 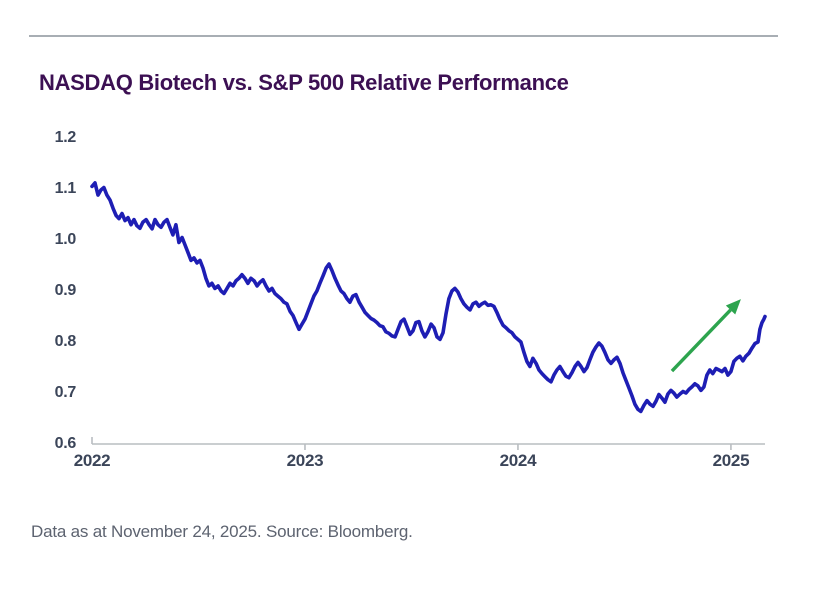 I want to click on x-tick-label: 2024, so click(x=518, y=460).